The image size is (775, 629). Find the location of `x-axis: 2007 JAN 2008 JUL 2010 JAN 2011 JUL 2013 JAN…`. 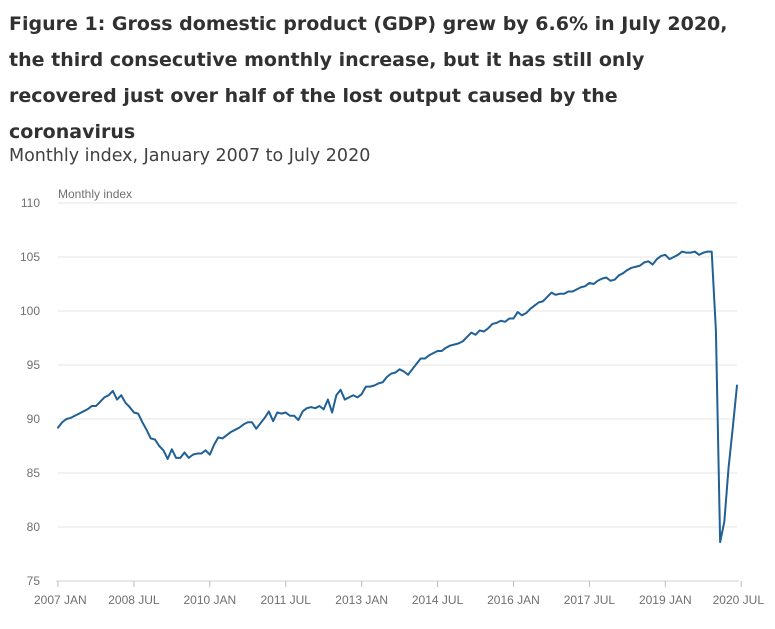

x-axis: 2007 JAN 2008 JUL 2010 JAN 2011 JUL 2013 JAN… is located at coordinates (399, 593).